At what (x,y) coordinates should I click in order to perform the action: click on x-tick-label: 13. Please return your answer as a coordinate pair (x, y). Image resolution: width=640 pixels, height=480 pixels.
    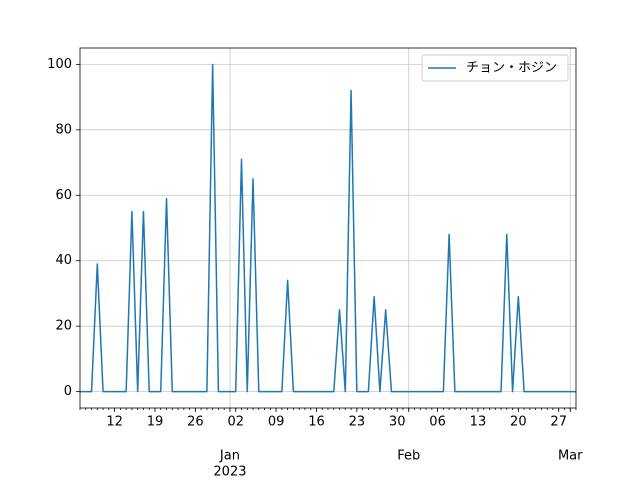
    Looking at the image, I should click on (478, 422).